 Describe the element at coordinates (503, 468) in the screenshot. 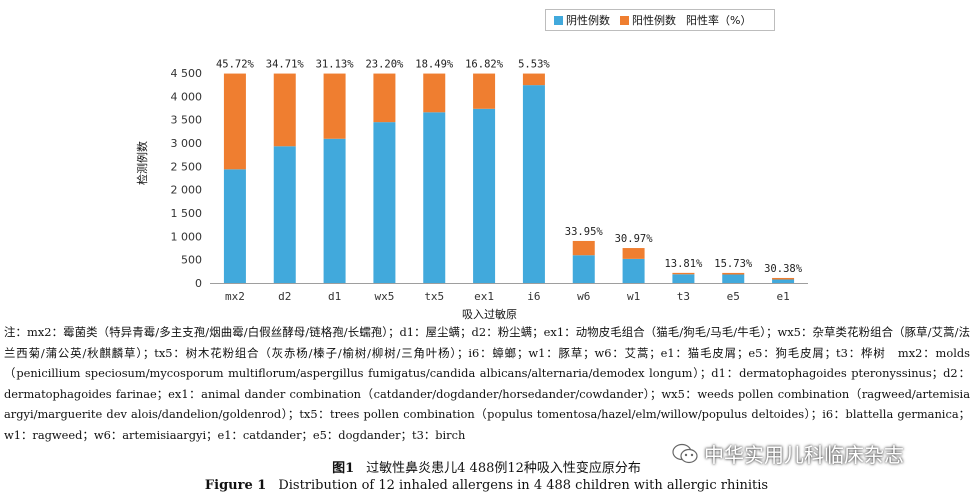

I see `caption-chinese-text: 过敏性鼻炎患儿4 488例12种吸入性变应原分布` at that location.